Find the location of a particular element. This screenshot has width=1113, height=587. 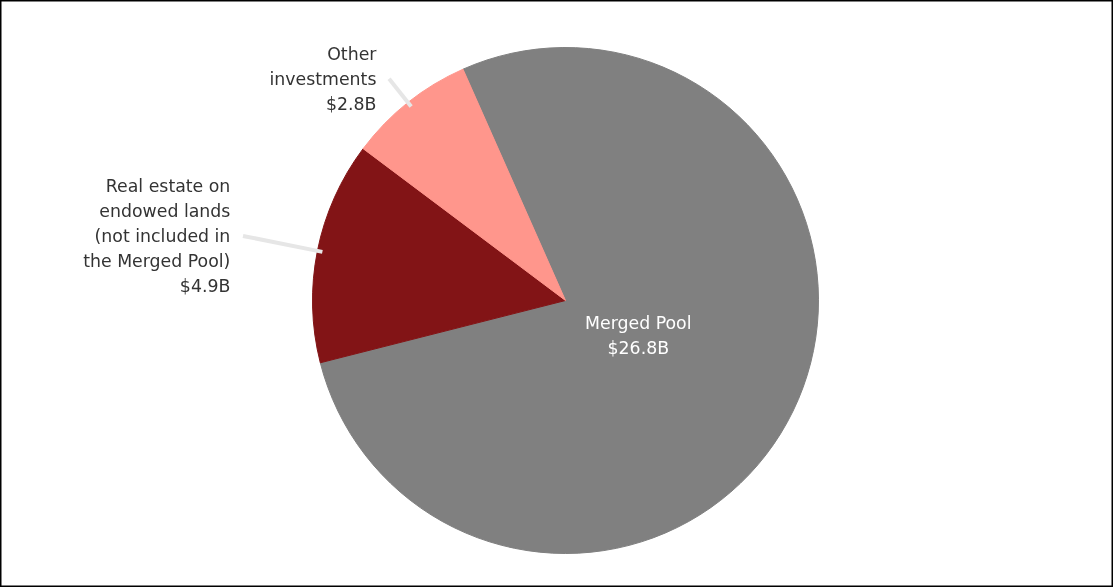

data-label: $26.8B is located at coordinates (638, 348).